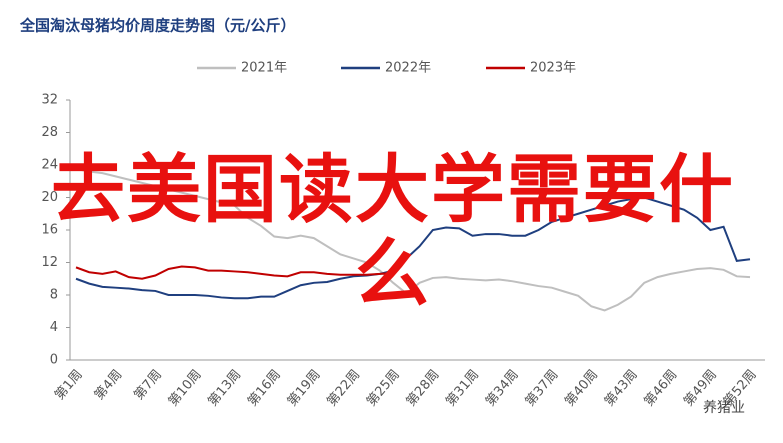 Image resolution: width=783 pixels, height=443 pixels. What do you see at coordinates (581, 388) in the screenshot?
I see `x-tick-label: 第40周` at bounding box center [581, 388].